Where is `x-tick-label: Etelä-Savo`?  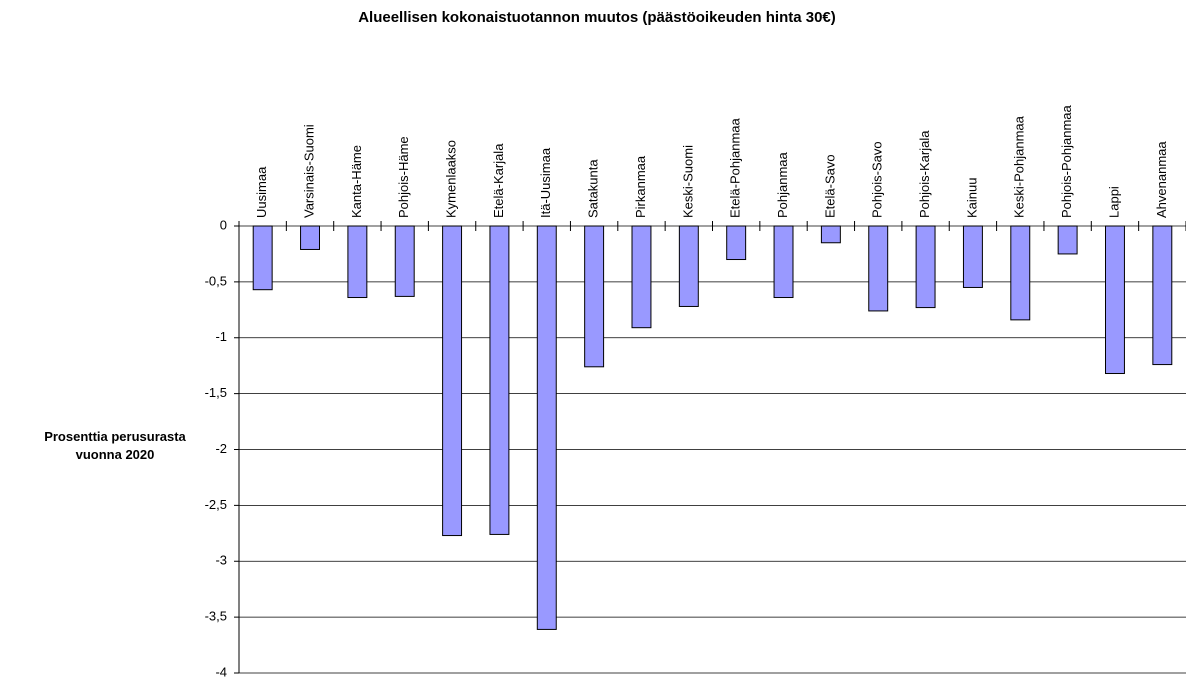
x-tick-label: Etelä-Savo is located at coordinates (829, 186).